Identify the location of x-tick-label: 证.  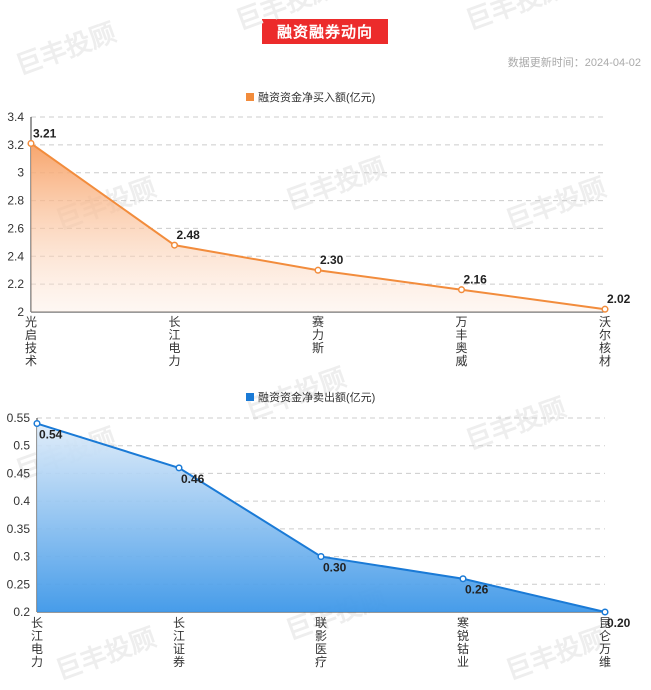
(179, 649).